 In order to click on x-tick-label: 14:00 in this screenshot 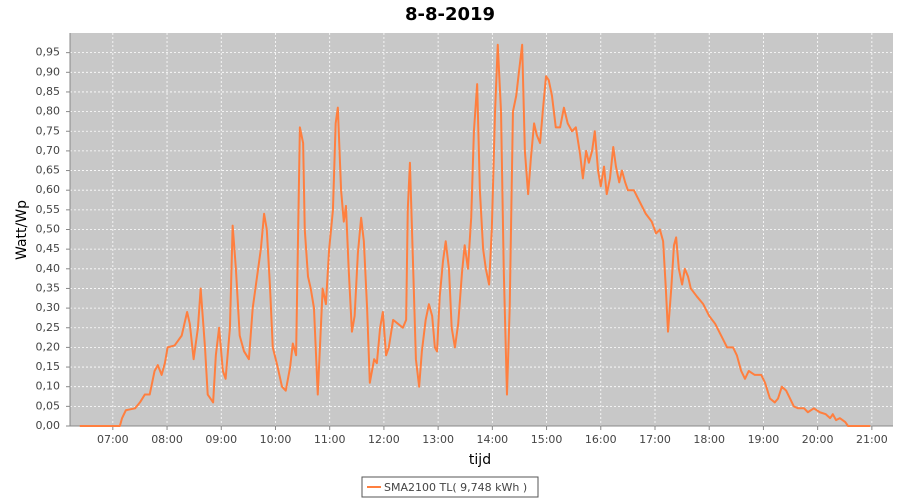, I will do `click(492, 439)`.